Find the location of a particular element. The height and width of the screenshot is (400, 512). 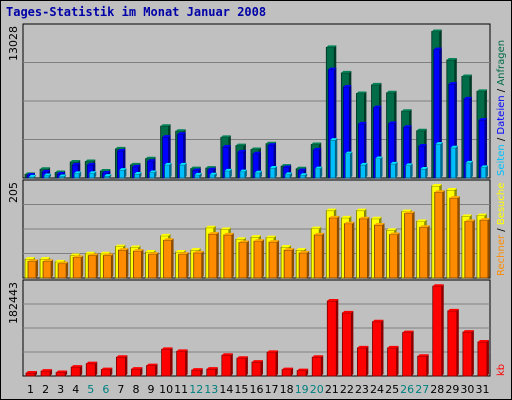

bar-top-dateien-13-top is located at coordinates (211, 168).